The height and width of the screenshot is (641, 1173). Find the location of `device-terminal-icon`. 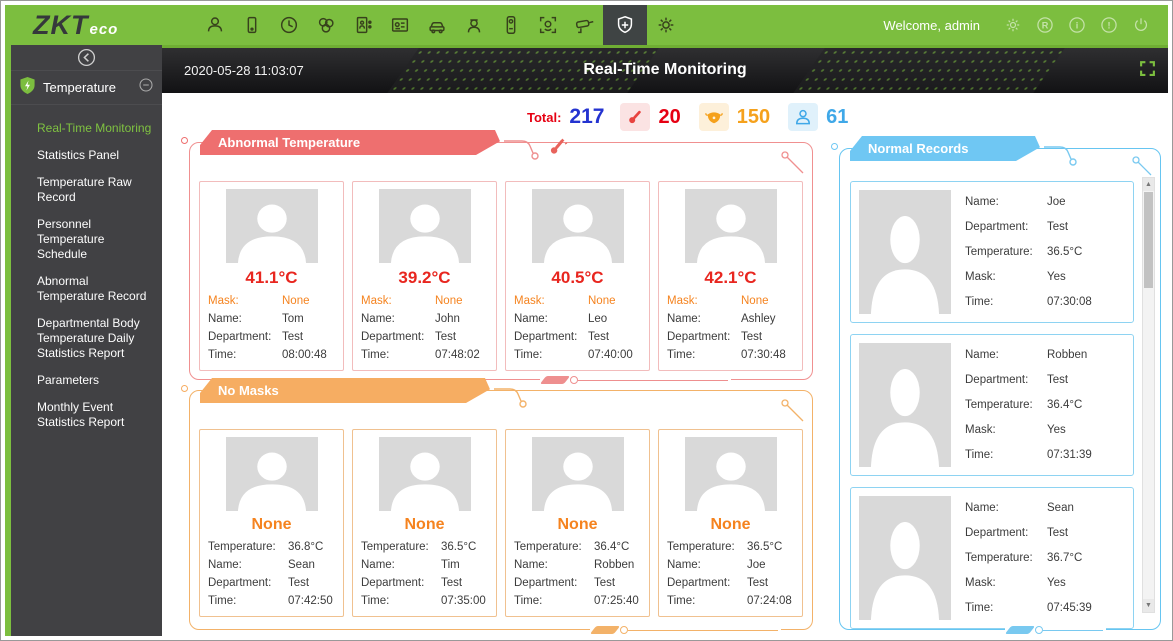

device-terminal-icon is located at coordinates (510, 25).